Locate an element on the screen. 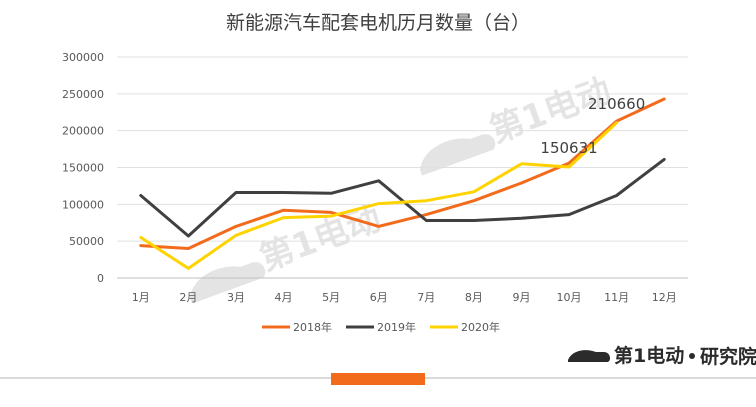  car-icon is located at coordinates (589, 356).